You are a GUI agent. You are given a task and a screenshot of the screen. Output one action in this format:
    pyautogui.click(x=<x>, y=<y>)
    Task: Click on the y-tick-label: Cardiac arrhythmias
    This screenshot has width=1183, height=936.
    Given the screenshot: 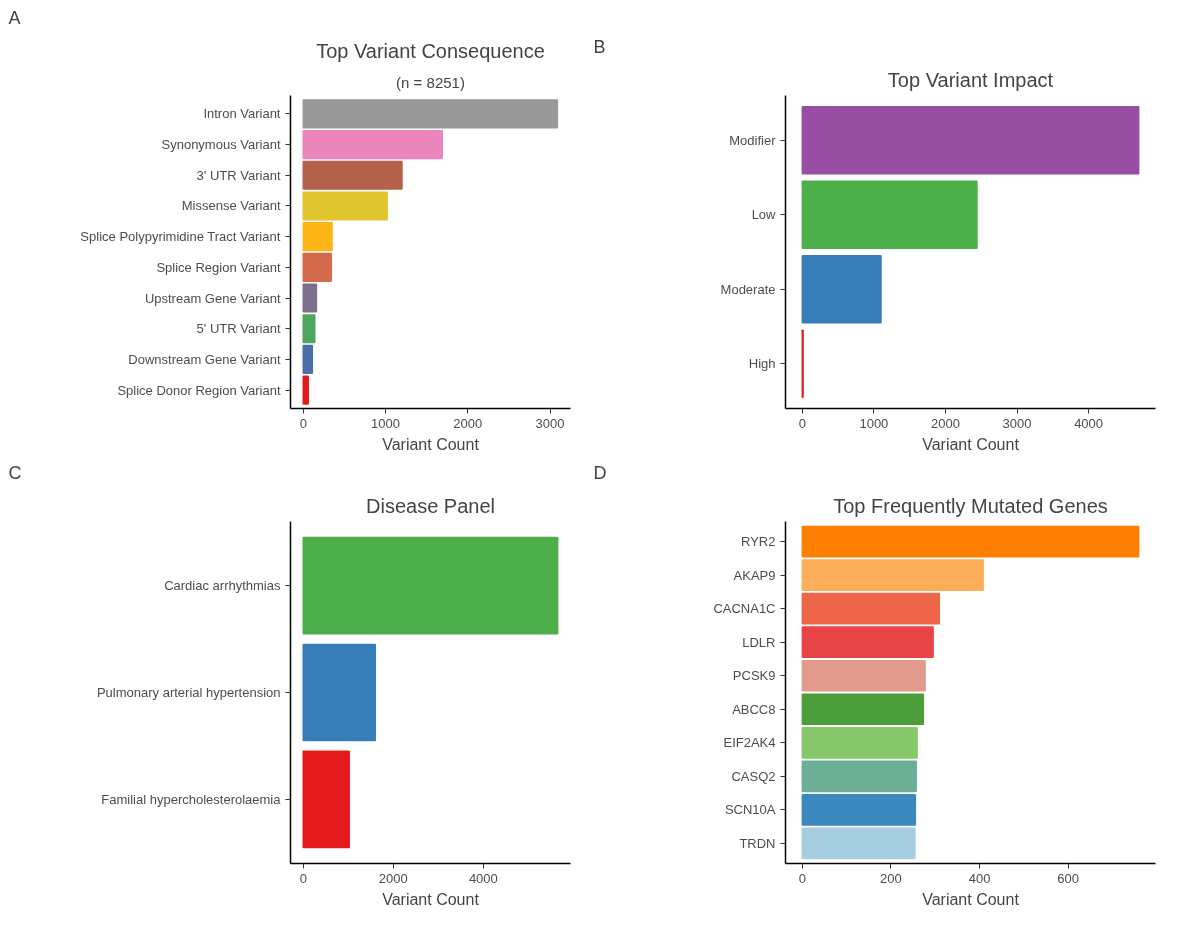 What is the action you would take?
    pyautogui.click(x=222, y=586)
    